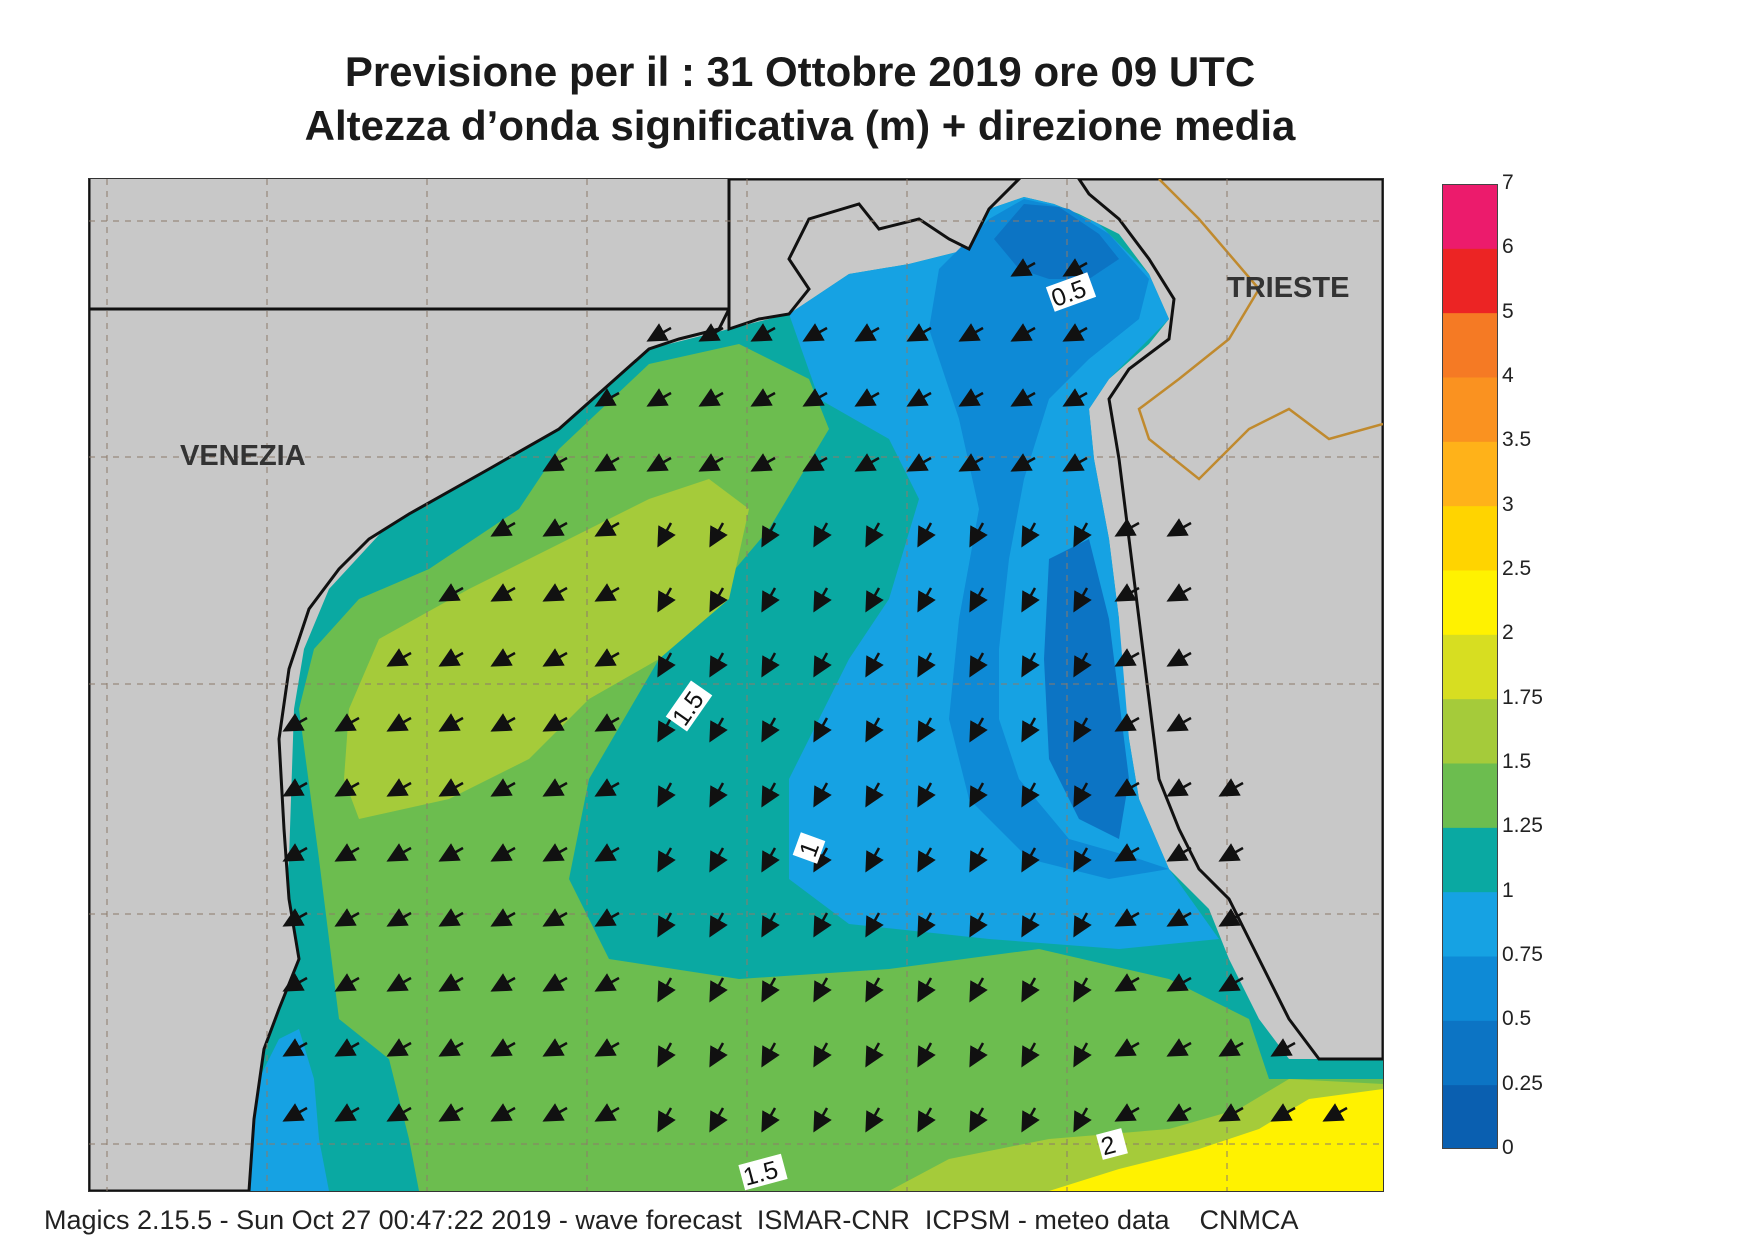 This screenshot has height=1242, width=1755. Describe the element at coordinates (1508, 890) in the screenshot. I see `legend-label: 1` at that location.